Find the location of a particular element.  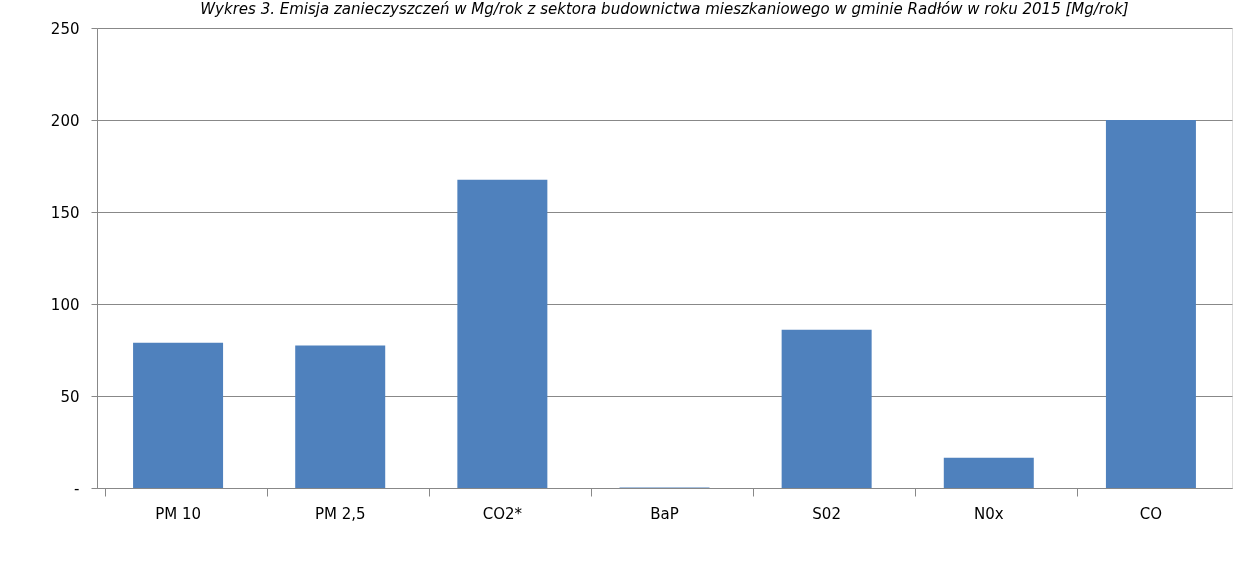

y-tick-label: 150 is located at coordinates (65, 212).